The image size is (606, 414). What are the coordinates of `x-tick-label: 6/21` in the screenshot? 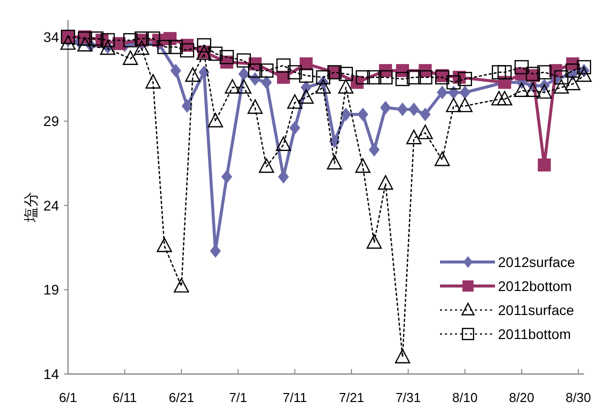 It's located at (181, 397).